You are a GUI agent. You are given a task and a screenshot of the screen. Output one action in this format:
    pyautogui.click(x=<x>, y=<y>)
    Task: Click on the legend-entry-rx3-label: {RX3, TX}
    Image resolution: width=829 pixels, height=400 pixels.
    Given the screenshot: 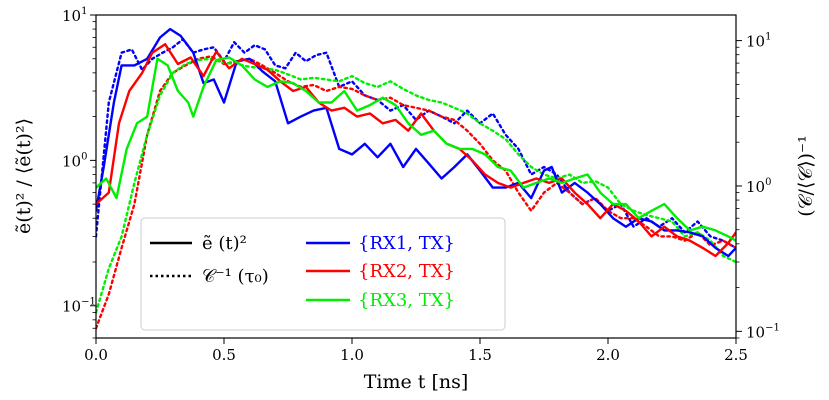 What is the action you would take?
    pyautogui.click(x=406, y=300)
    